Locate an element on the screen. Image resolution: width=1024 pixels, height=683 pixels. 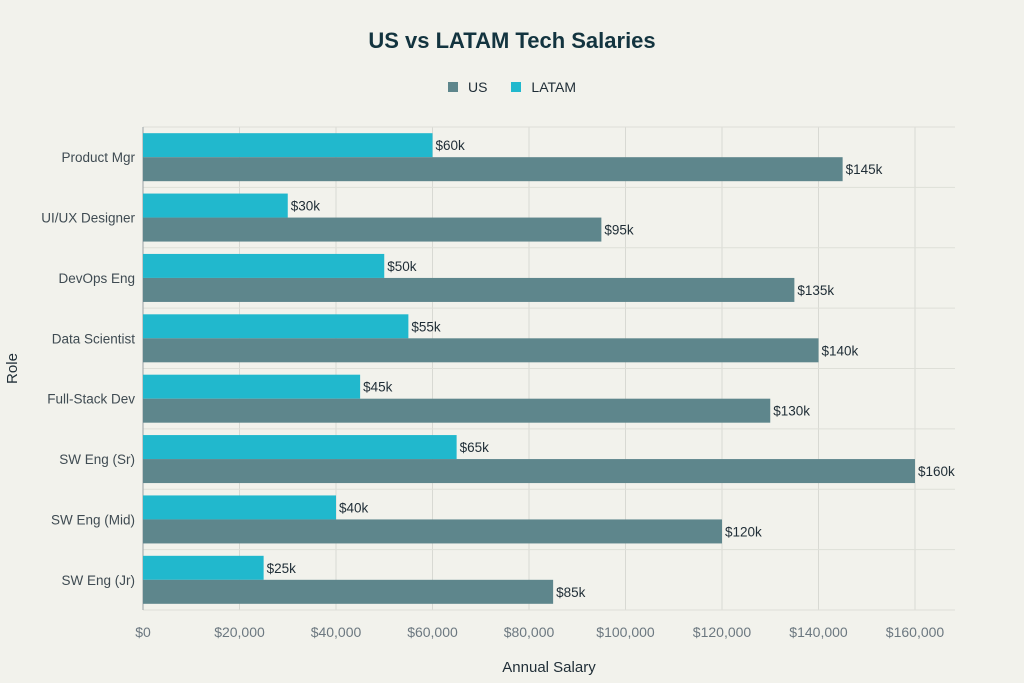
legend-swatch-us is located at coordinates (452, 87).